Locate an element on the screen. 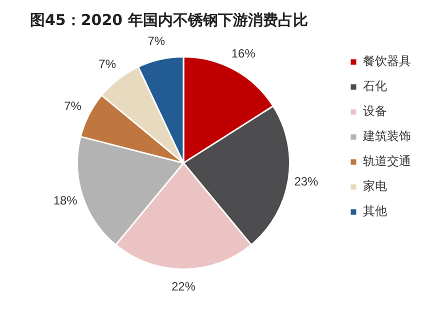 This screenshot has height=320, width=441. chart-title: 图45：2020 年国内不锈钢下游消费占比 is located at coordinates (169, 19).